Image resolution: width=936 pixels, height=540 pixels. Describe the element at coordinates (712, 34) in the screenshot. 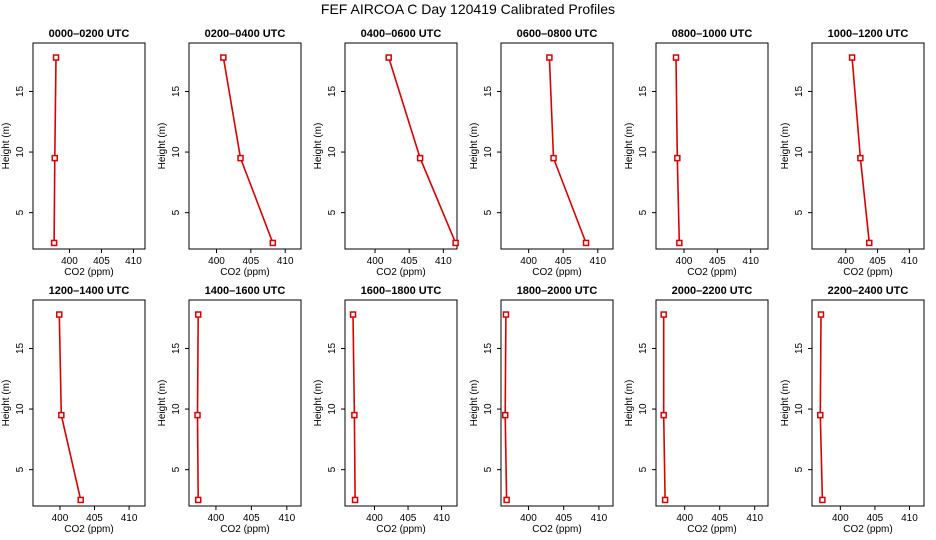

I see `panel-title: 0800–1000 UTC` at that location.